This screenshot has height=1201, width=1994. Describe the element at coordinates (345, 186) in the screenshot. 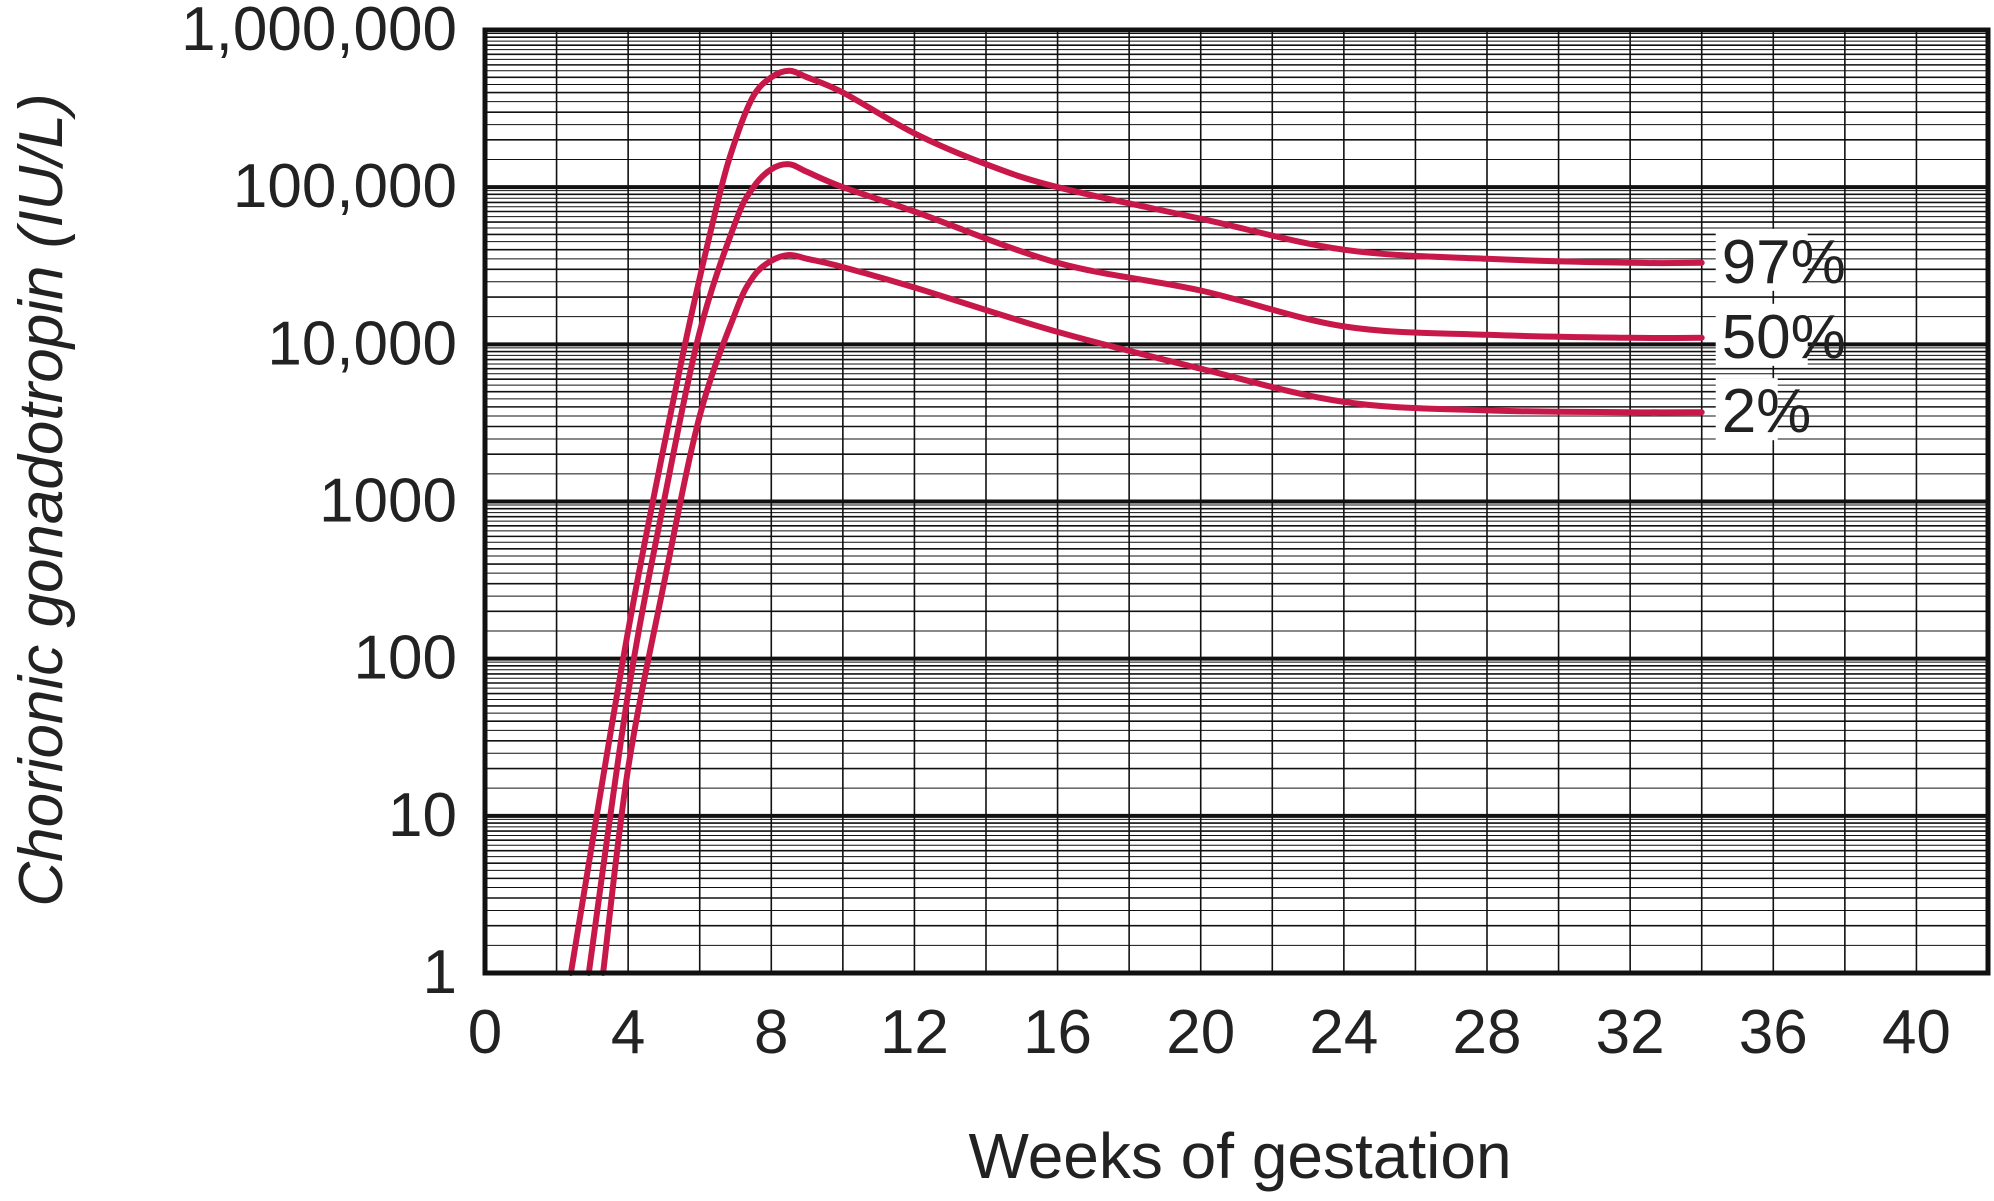

I see `y-tick-label: 100,000` at that location.